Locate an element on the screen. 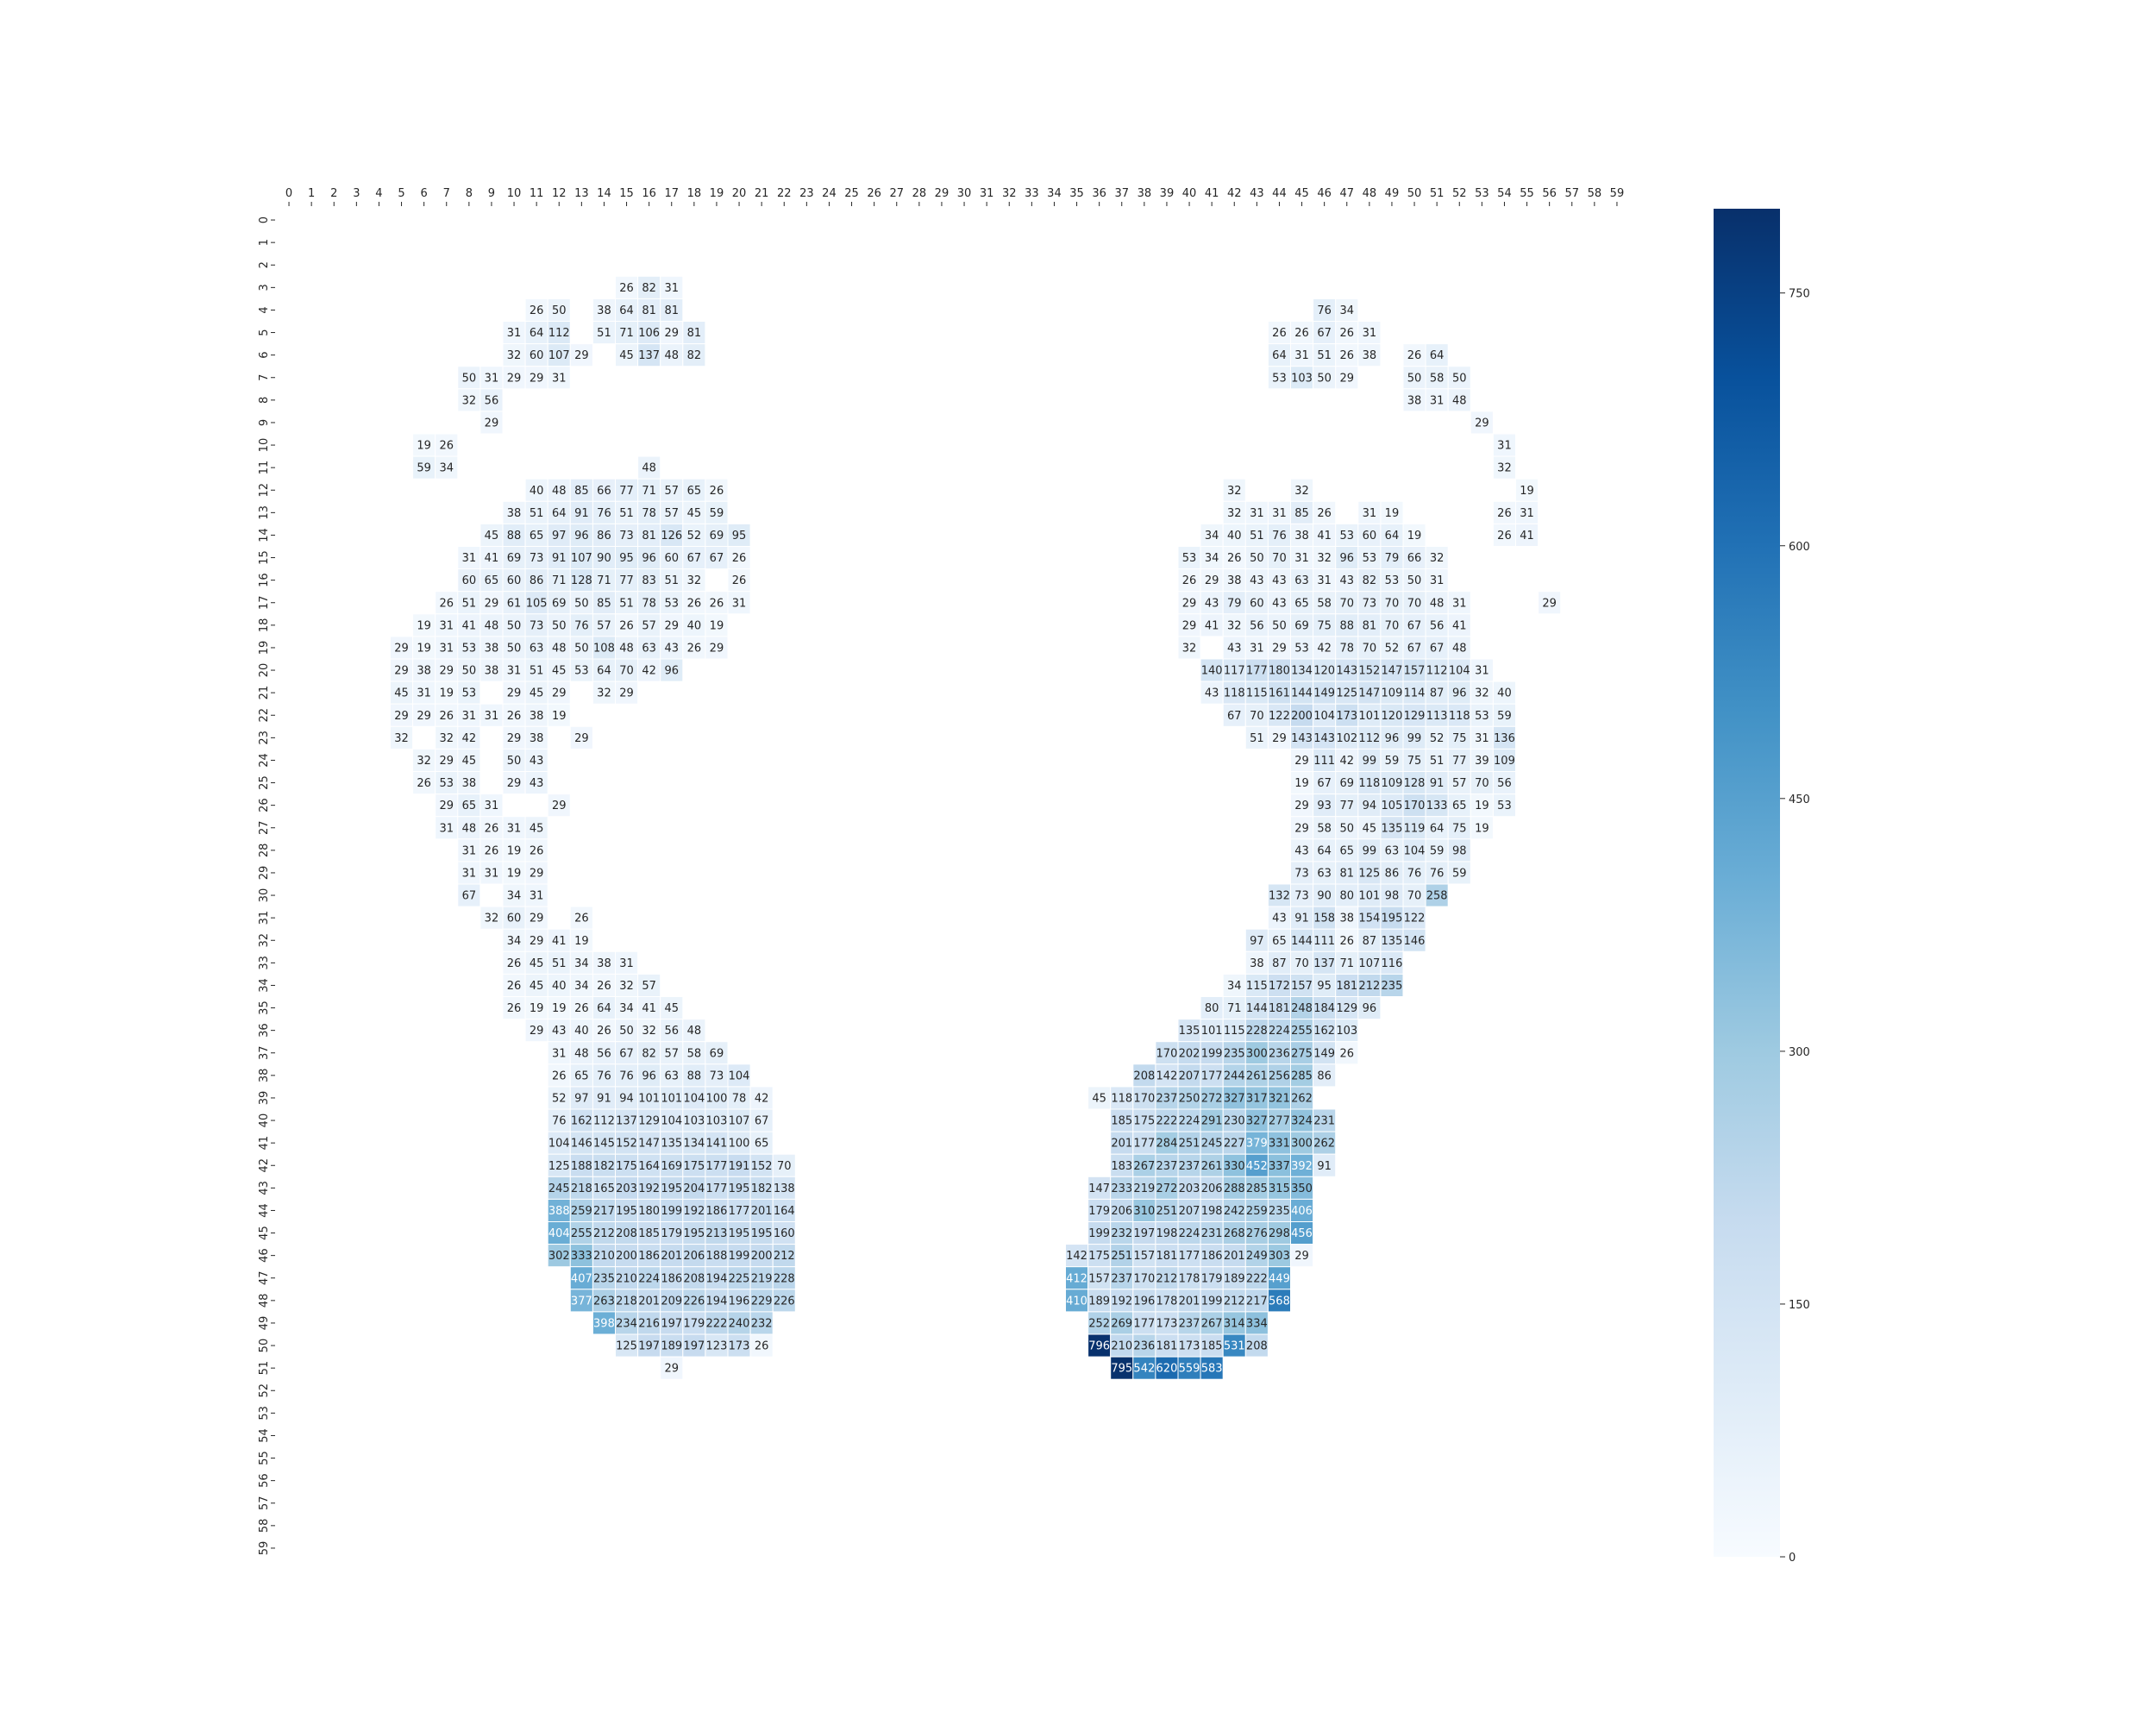  cell-value-label: 208 is located at coordinates (1257, 1347).